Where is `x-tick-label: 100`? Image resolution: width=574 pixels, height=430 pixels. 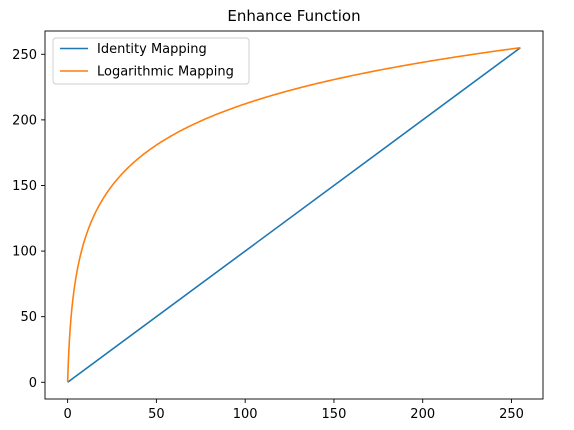
x-tick-label: 100 is located at coordinates (245, 414).